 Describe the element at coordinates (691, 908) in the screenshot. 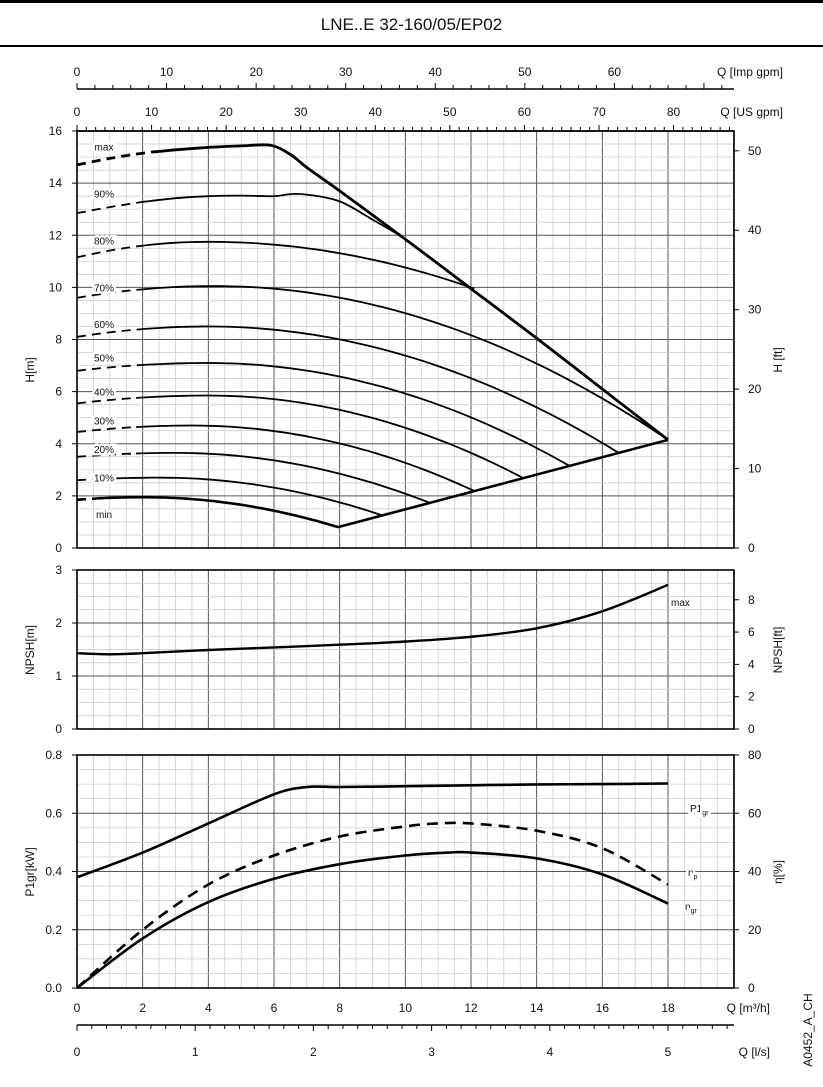

I see `curve-label-ηgr: ηgr` at that location.